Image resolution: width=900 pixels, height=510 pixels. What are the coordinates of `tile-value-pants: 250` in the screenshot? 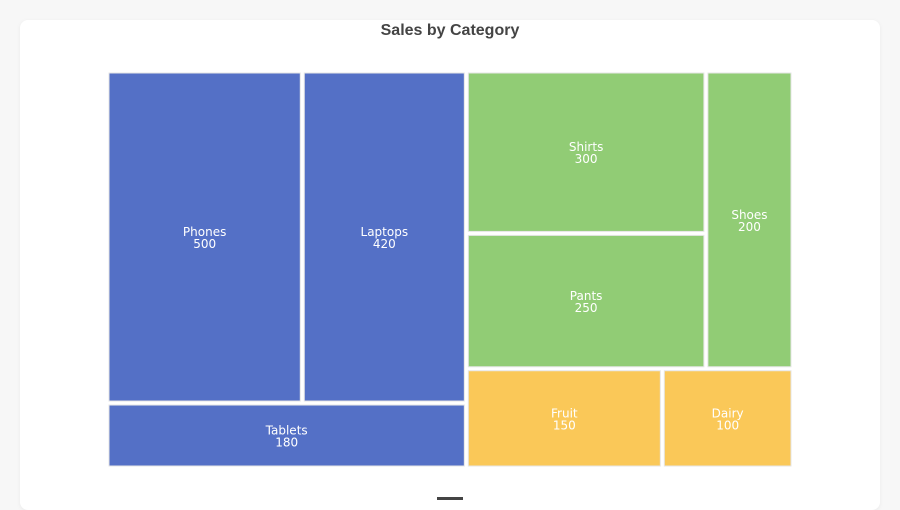 It's located at (586, 308).